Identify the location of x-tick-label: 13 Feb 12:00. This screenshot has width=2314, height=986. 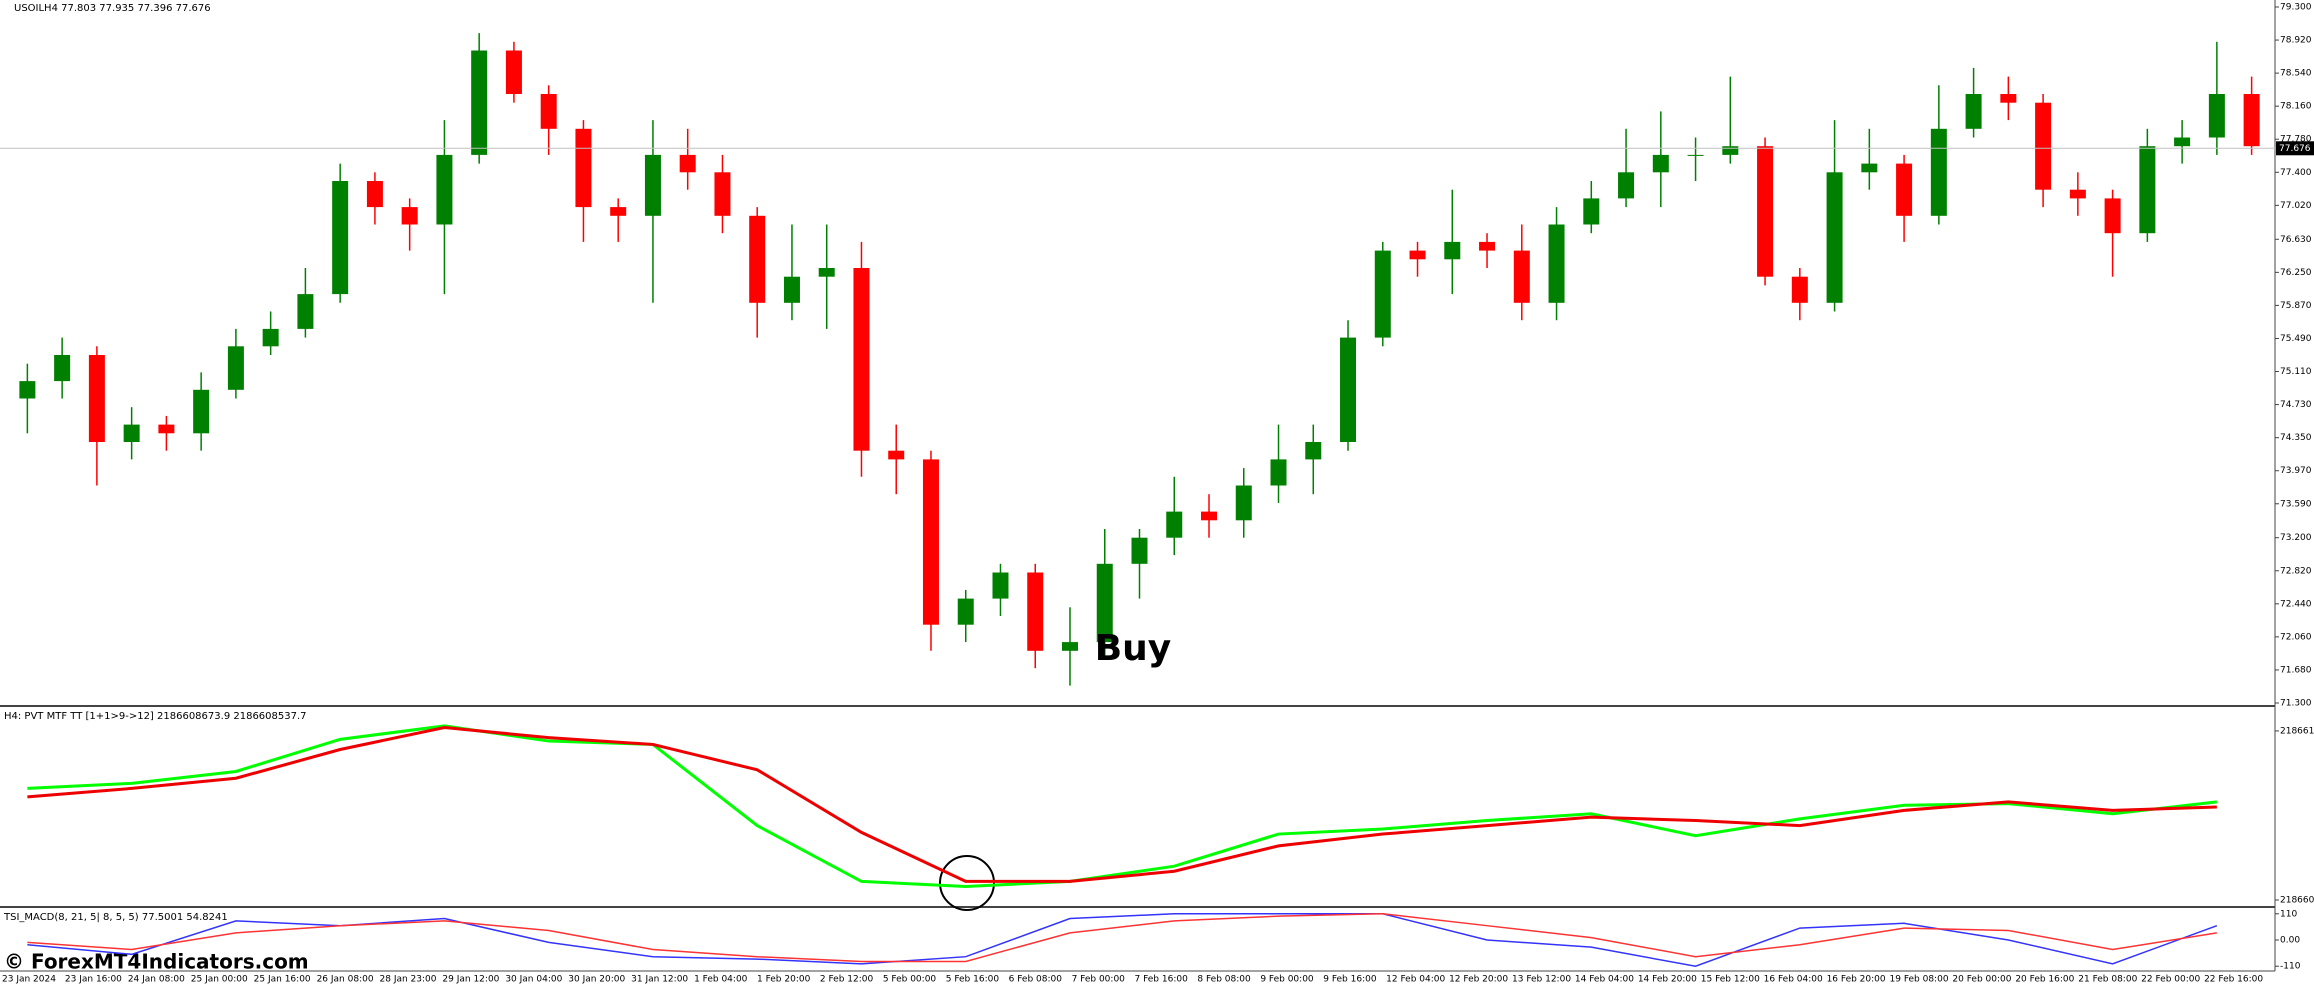
(1541, 980).